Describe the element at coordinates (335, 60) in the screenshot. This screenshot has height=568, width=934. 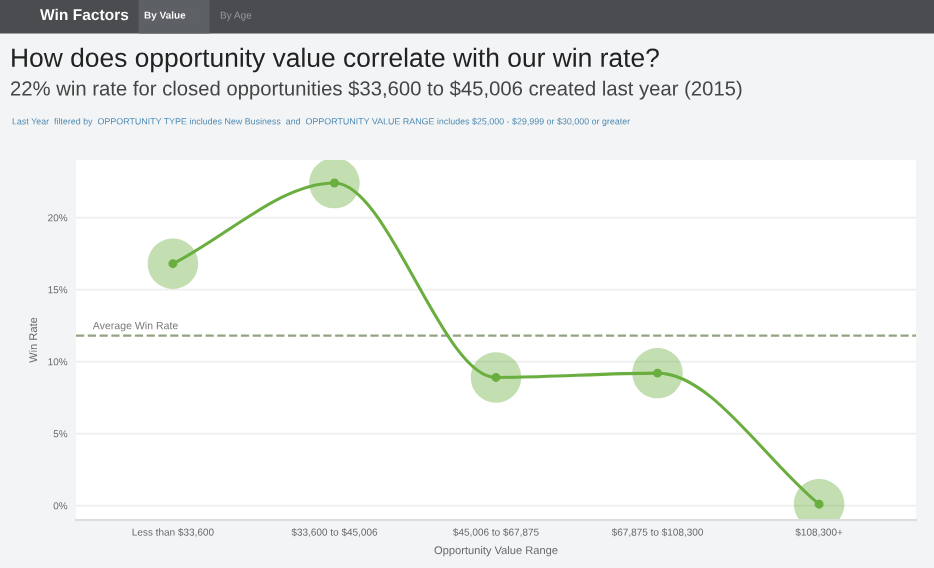
I see `chart-title: How does opportunity value correlate with our win rate?` at that location.